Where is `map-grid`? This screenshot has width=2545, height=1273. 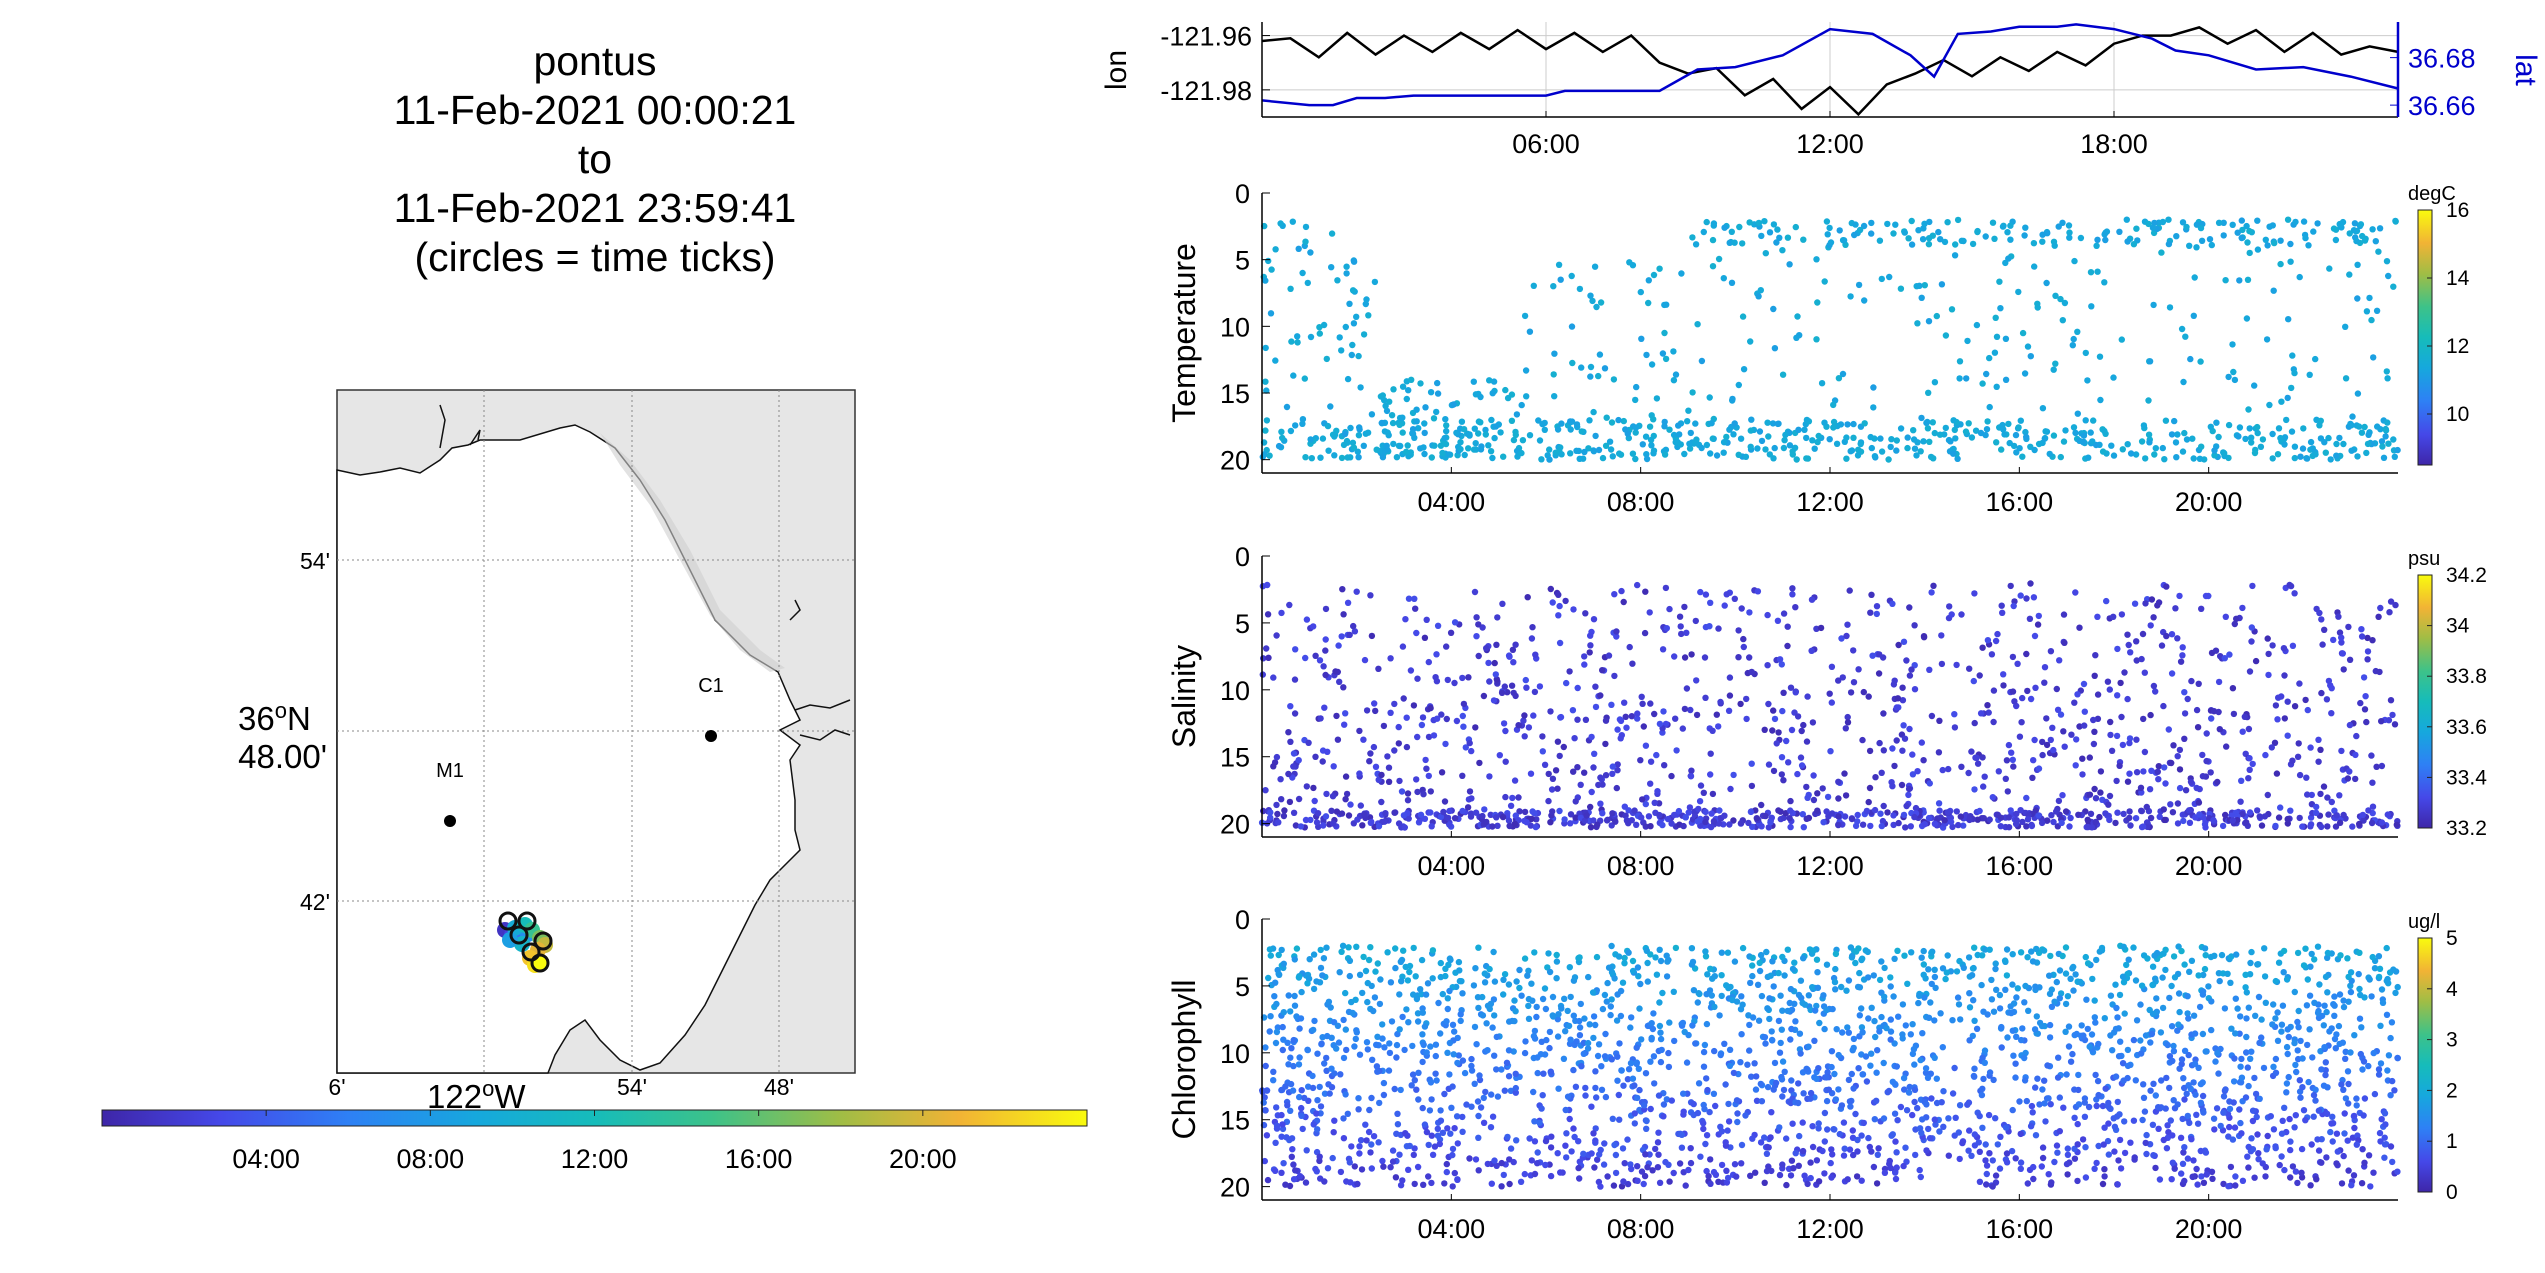 map-grid is located at coordinates (596, 731).